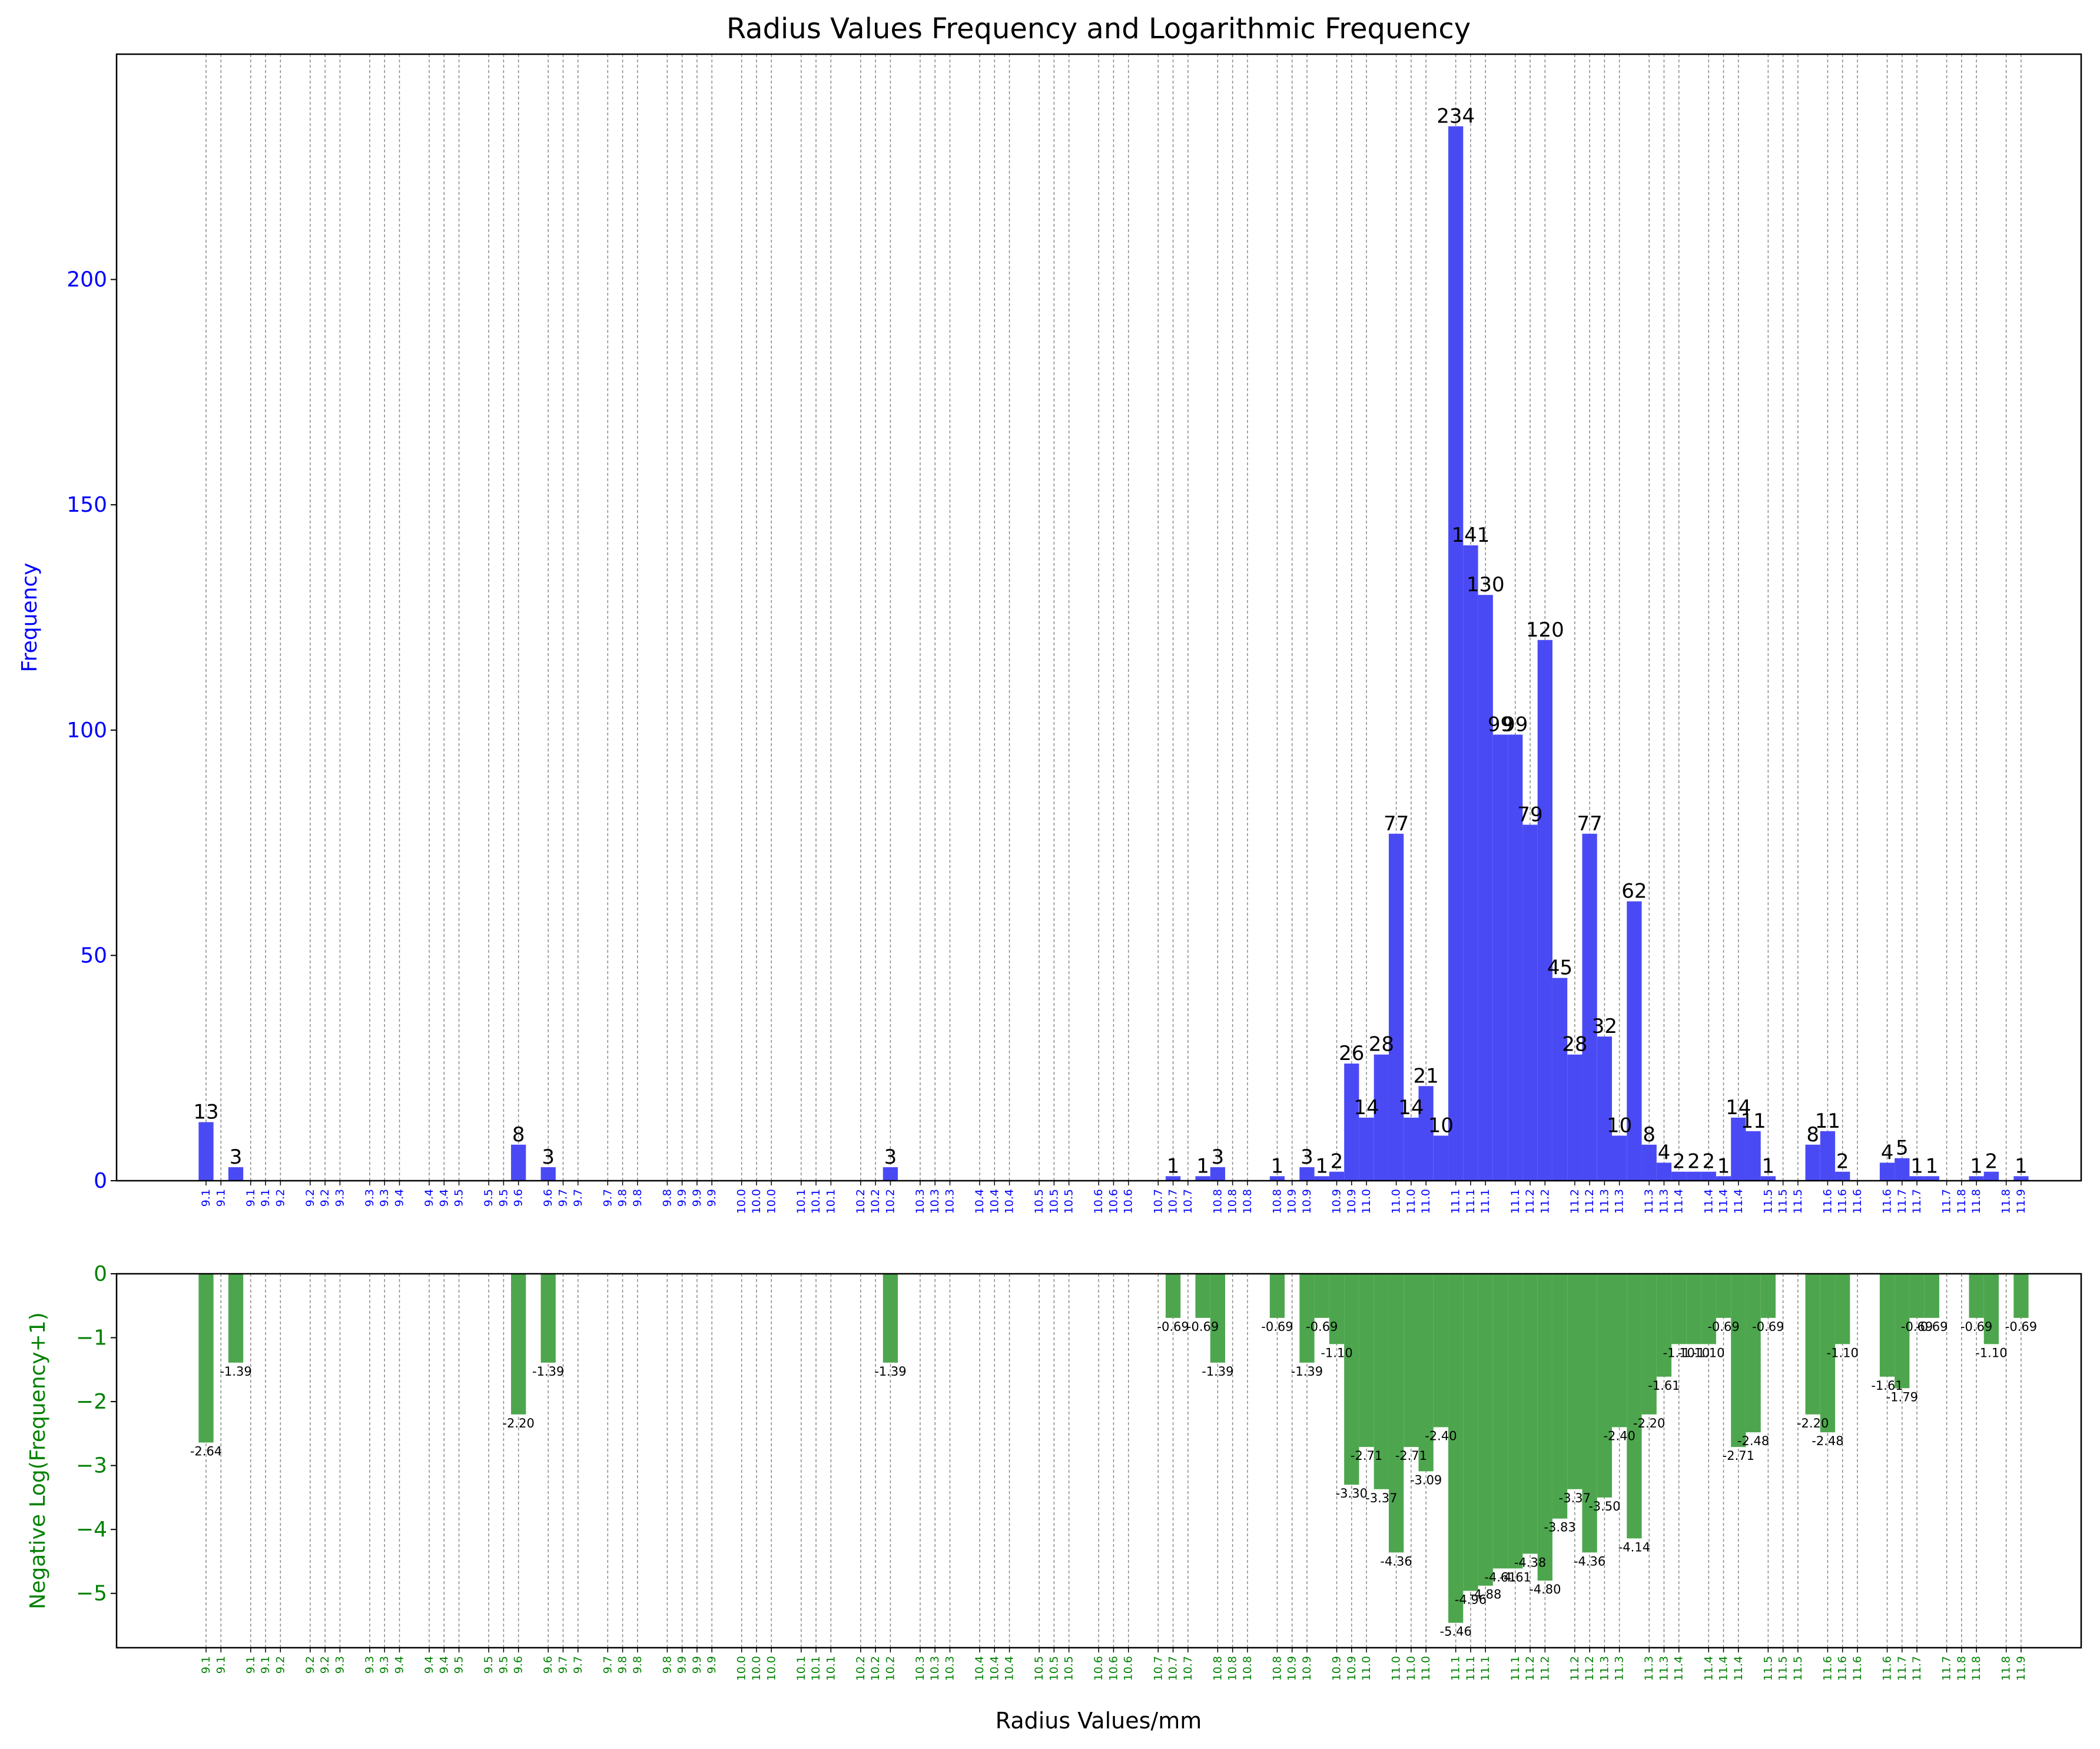 Image resolution: width=2100 pixels, height=1749 pixels. Describe the element at coordinates (638, 1198) in the screenshot. I see `frequency-x-tick-label: 9.8` at that location.